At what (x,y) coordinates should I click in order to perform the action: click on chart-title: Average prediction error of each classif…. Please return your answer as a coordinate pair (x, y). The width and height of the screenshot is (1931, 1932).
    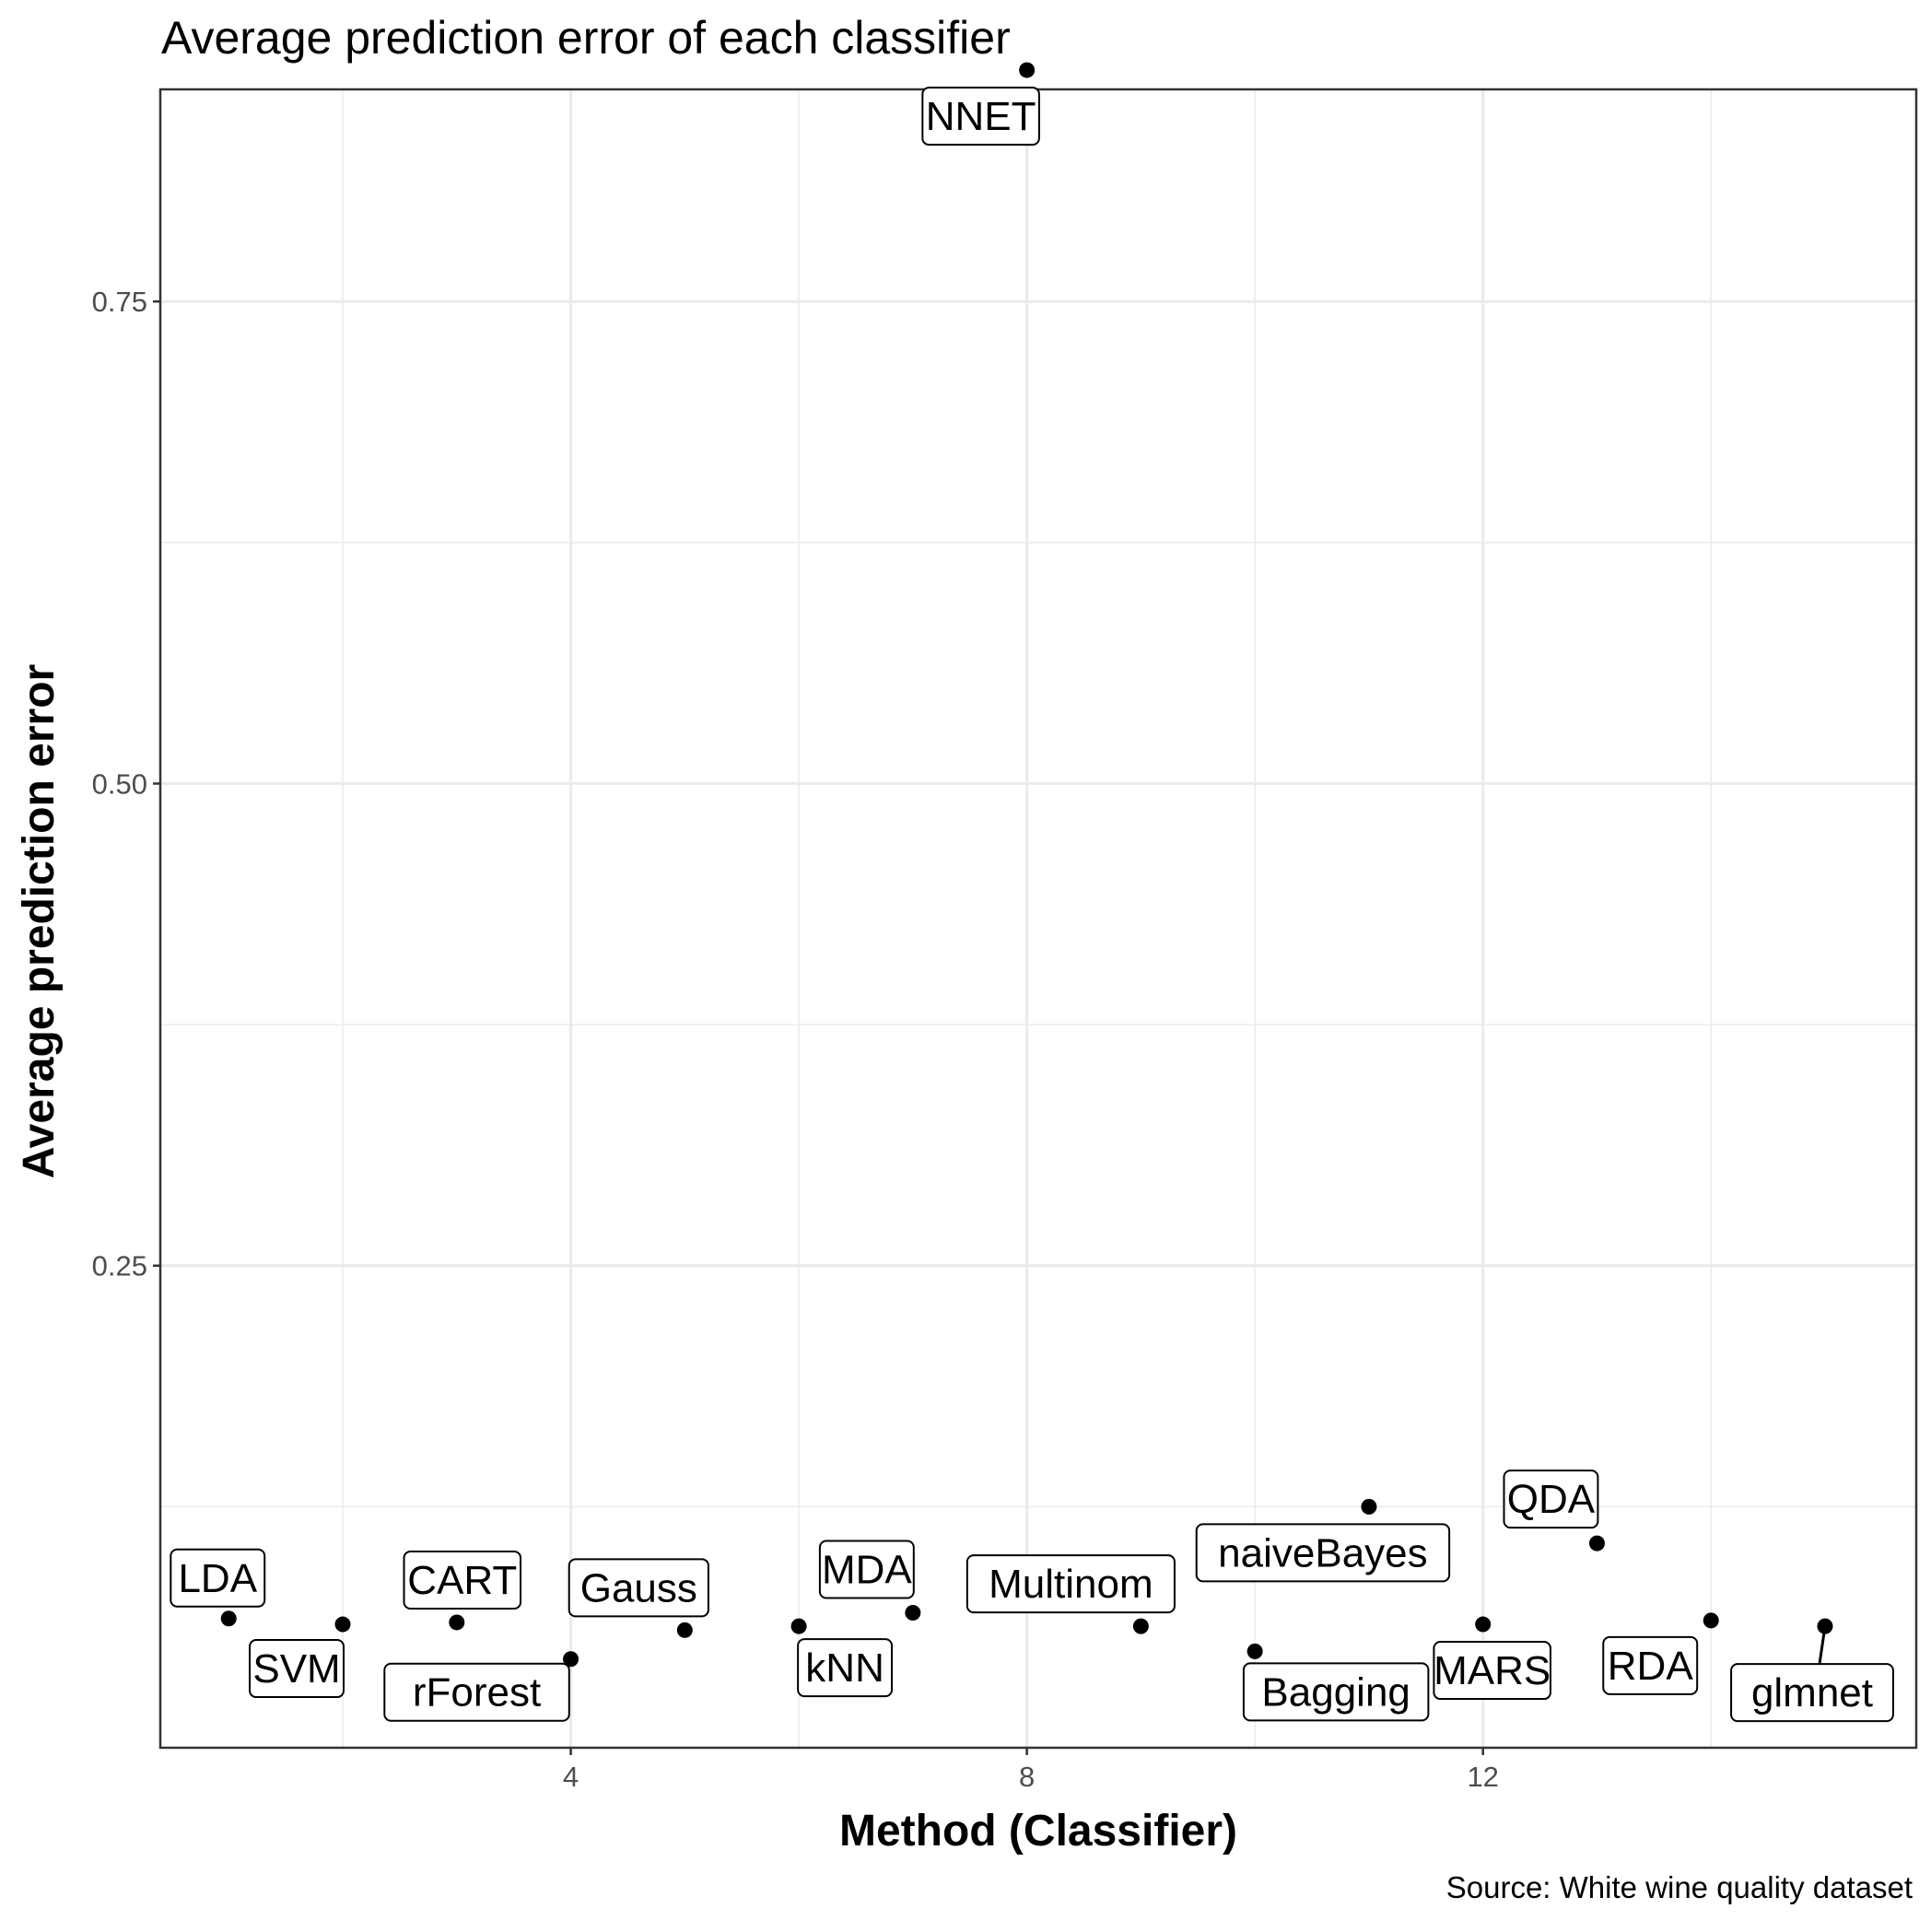
    Looking at the image, I should click on (586, 38).